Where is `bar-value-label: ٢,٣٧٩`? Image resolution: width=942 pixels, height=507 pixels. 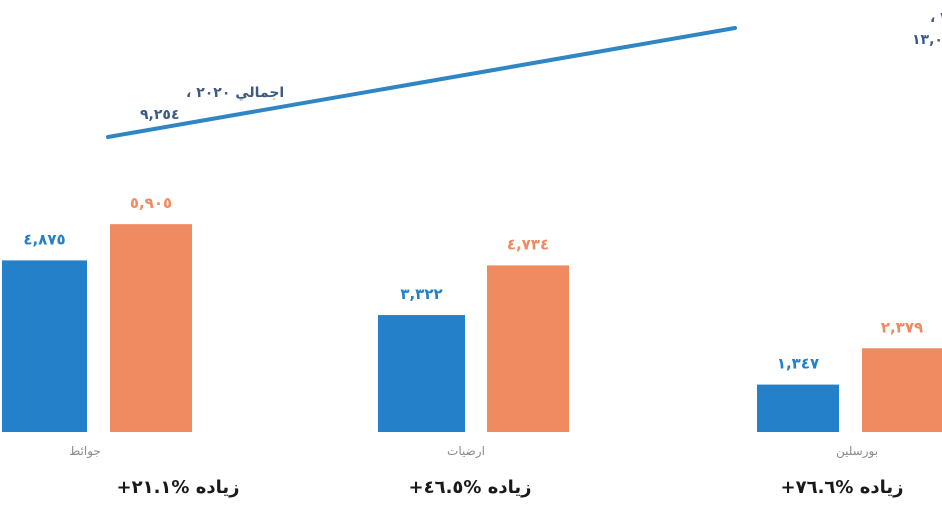
bar-value-label: ٢,٣٧٩ is located at coordinates (902, 327).